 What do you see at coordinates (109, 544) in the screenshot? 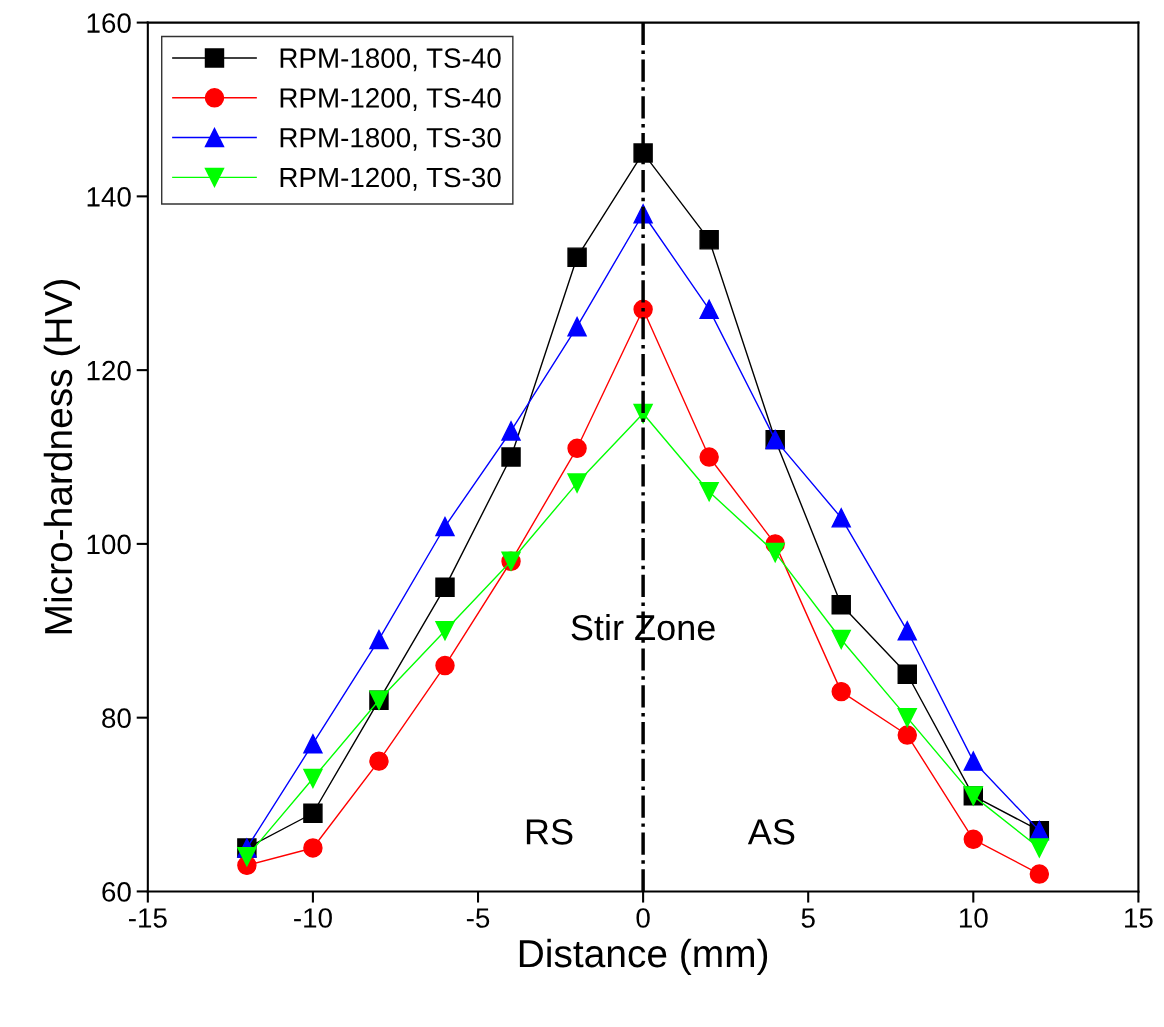
I see `y-tick-label: 100` at bounding box center [109, 544].